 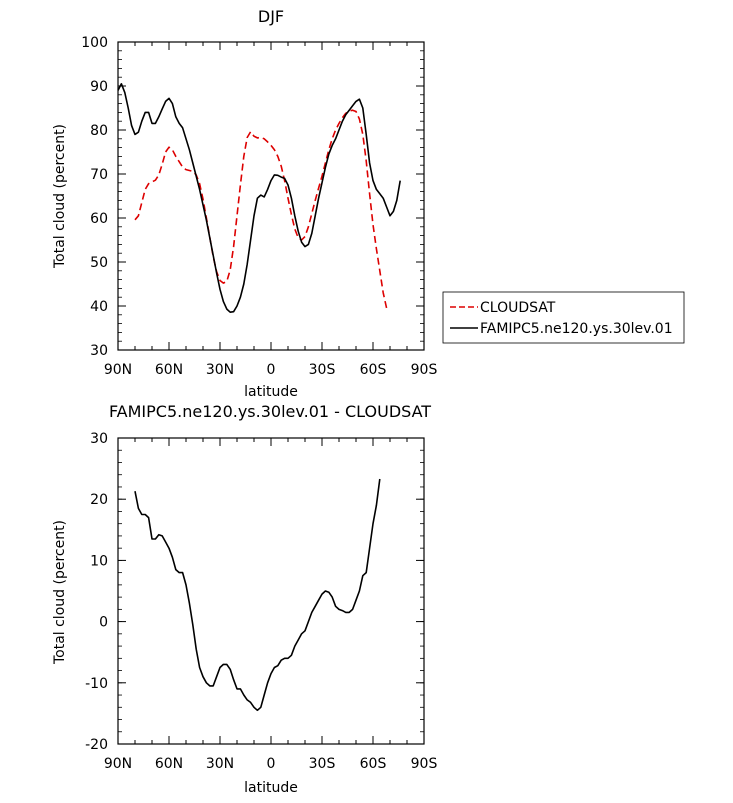 I want to click on panel-1-y-tick-label: 70, so click(x=99, y=175).